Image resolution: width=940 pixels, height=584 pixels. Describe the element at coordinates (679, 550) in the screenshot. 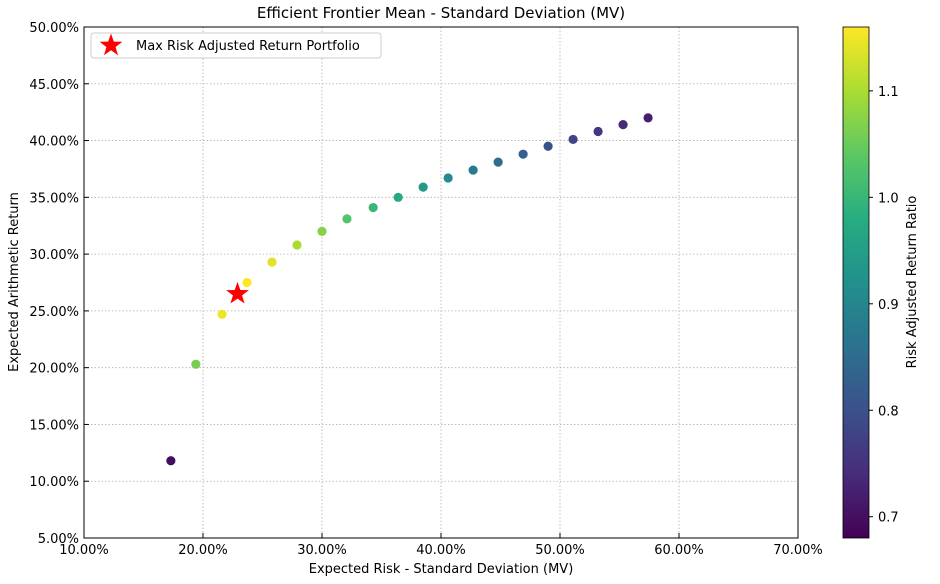

I see `x-tick-label: 60.00%` at that location.